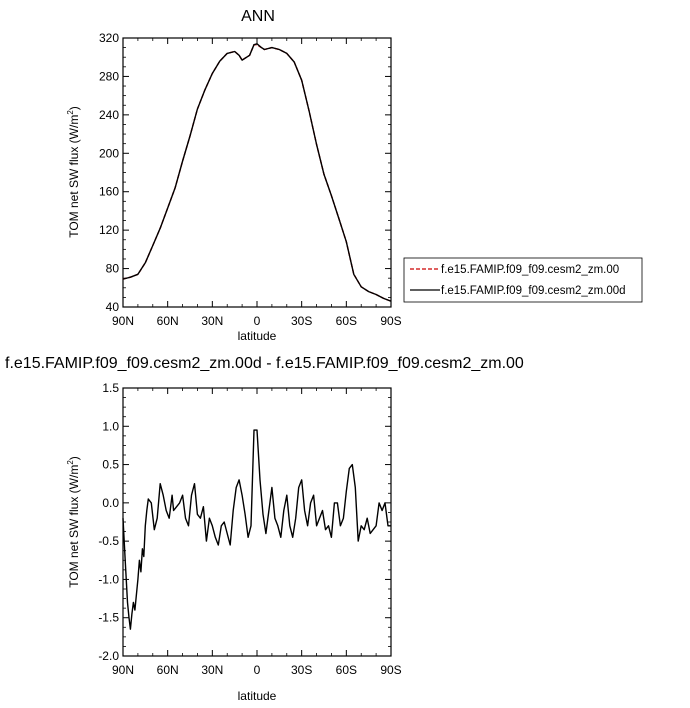 The image size is (690, 708). I want to click on top-y-tick-label: 80, so click(113, 269).